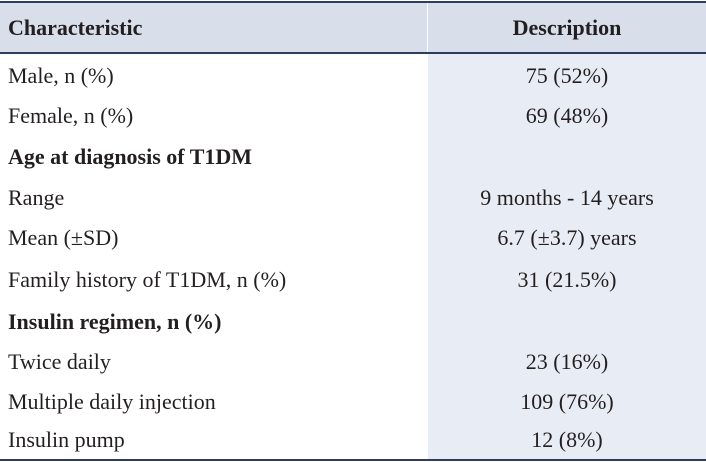  Describe the element at coordinates (353, 362) in the screenshot. I see `table-row-twice-daily: Twice daily 23 (16%)` at that location.